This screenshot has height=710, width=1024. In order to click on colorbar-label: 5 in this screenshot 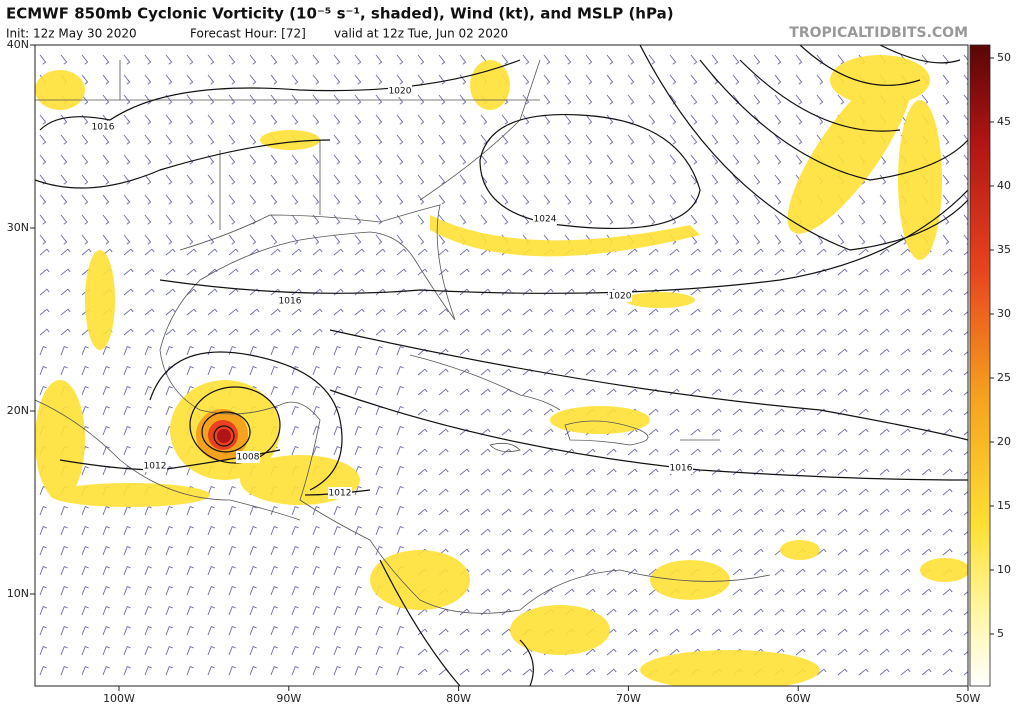, I will do `click(1000, 633)`.